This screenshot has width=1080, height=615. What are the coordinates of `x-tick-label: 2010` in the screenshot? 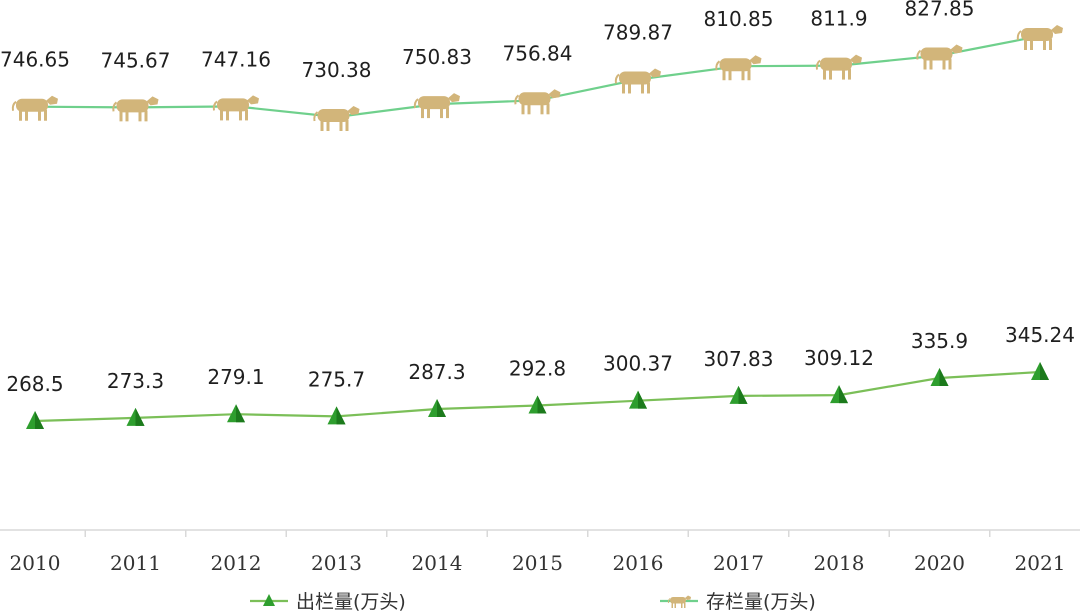 It's located at (35, 563).